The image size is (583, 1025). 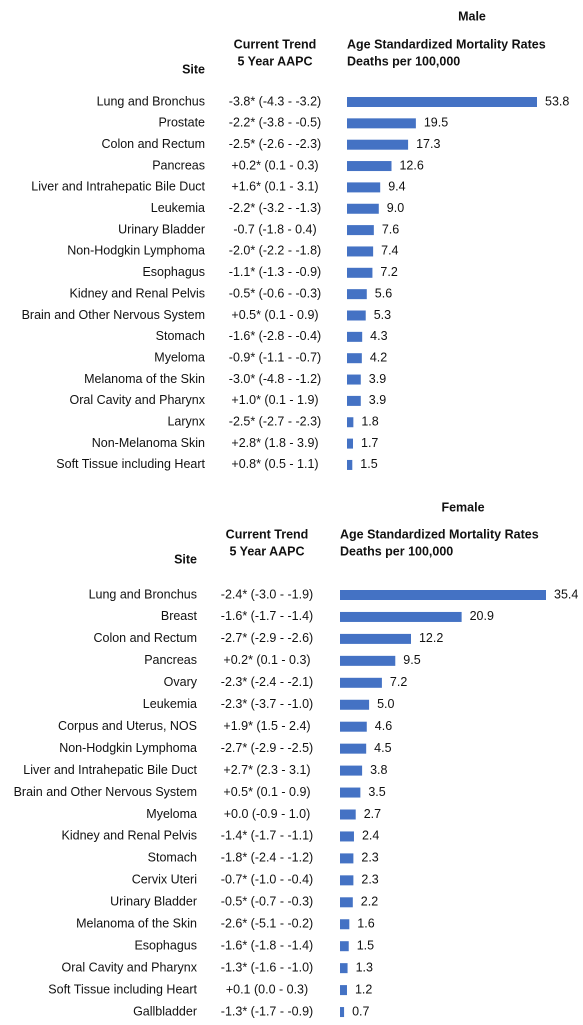 I want to click on value-label: 35.4, so click(x=566, y=594).